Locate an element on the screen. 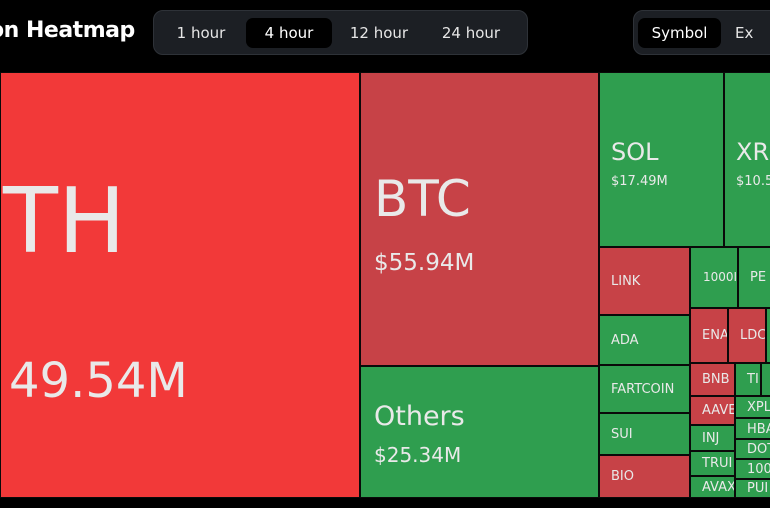  tile-pum-symbol: PUI is located at coordinates (758, 488).